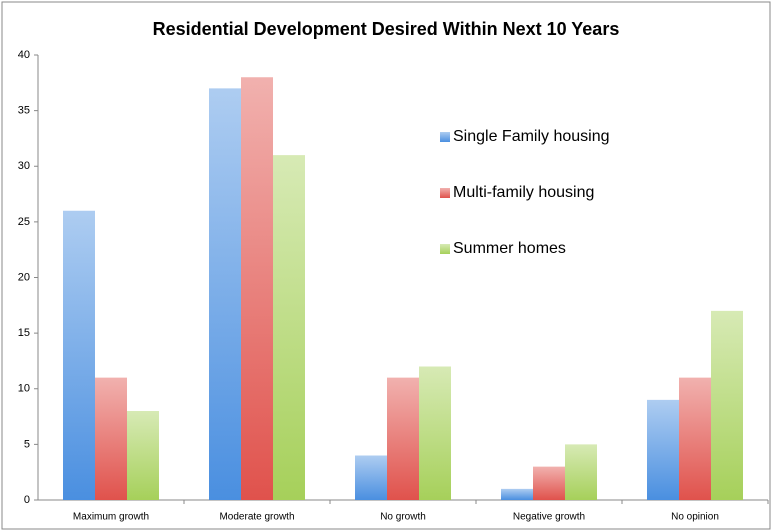 The image size is (773, 531). Describe the element at coordinates (111, 517) in the screenshot. I see `x-tick-label: Maximum growth` at that location.